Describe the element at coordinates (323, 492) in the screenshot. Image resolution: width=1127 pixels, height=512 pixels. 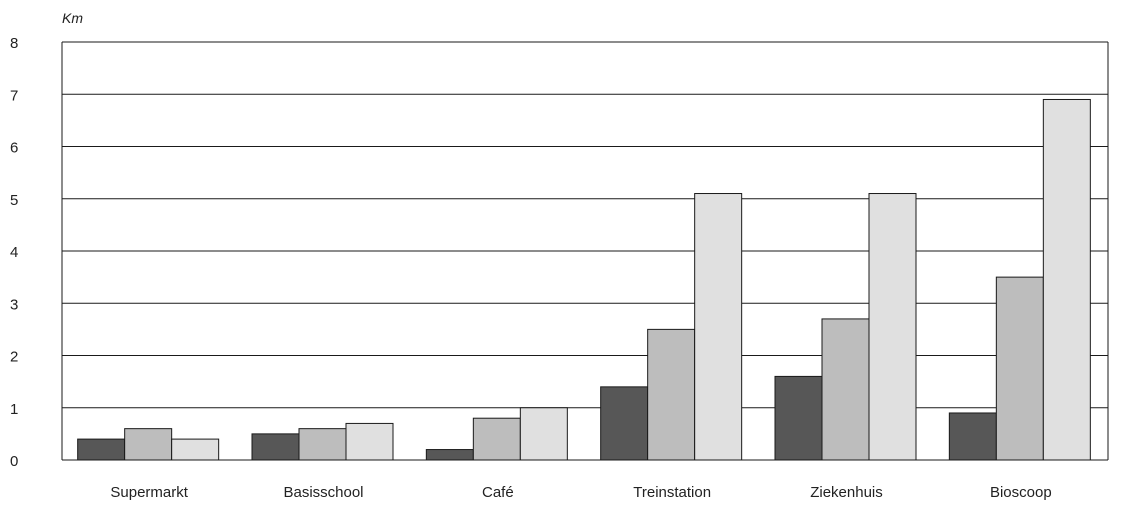
I see `x-category-label: Basisschool` at that location.